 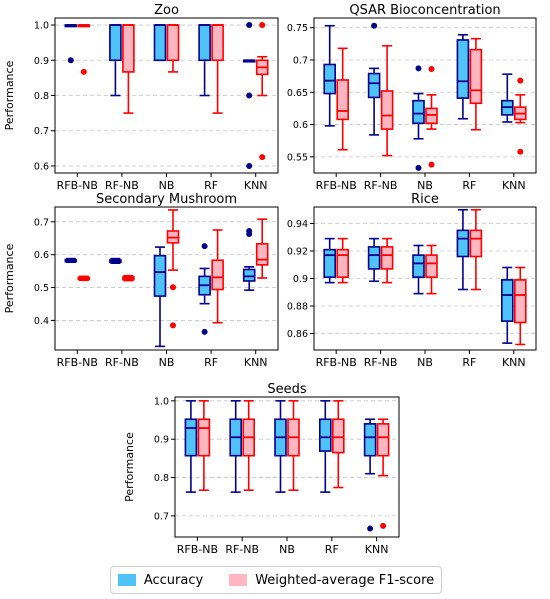 I want to click on y-tick-label: 0.75, so click(x=297, y=28).